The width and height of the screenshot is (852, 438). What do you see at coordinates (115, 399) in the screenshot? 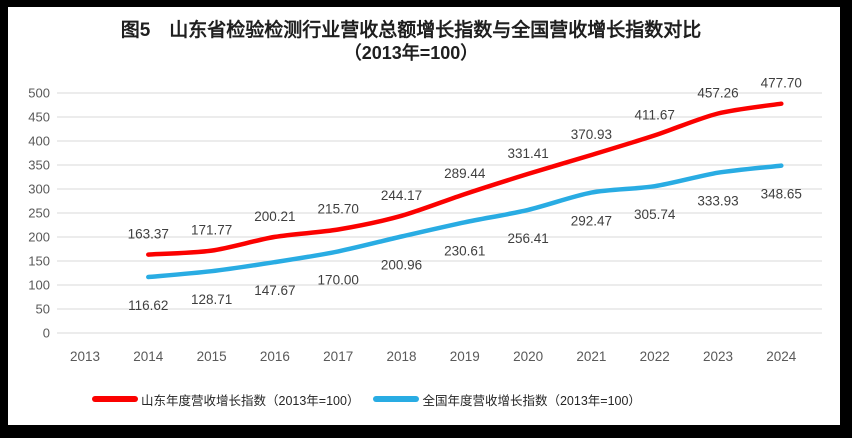
I see `shandong-line-swatch` at bounding box center [115, 399].